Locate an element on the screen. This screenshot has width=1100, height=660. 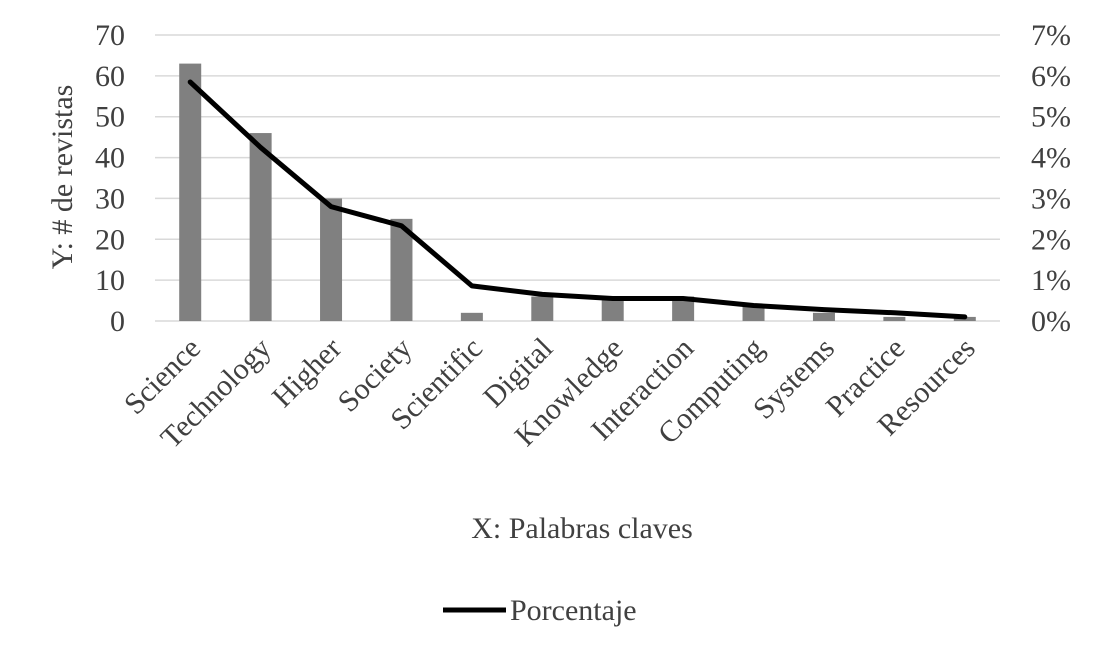
y2-tick-label: 5% is located at coordinates (1051, 117).